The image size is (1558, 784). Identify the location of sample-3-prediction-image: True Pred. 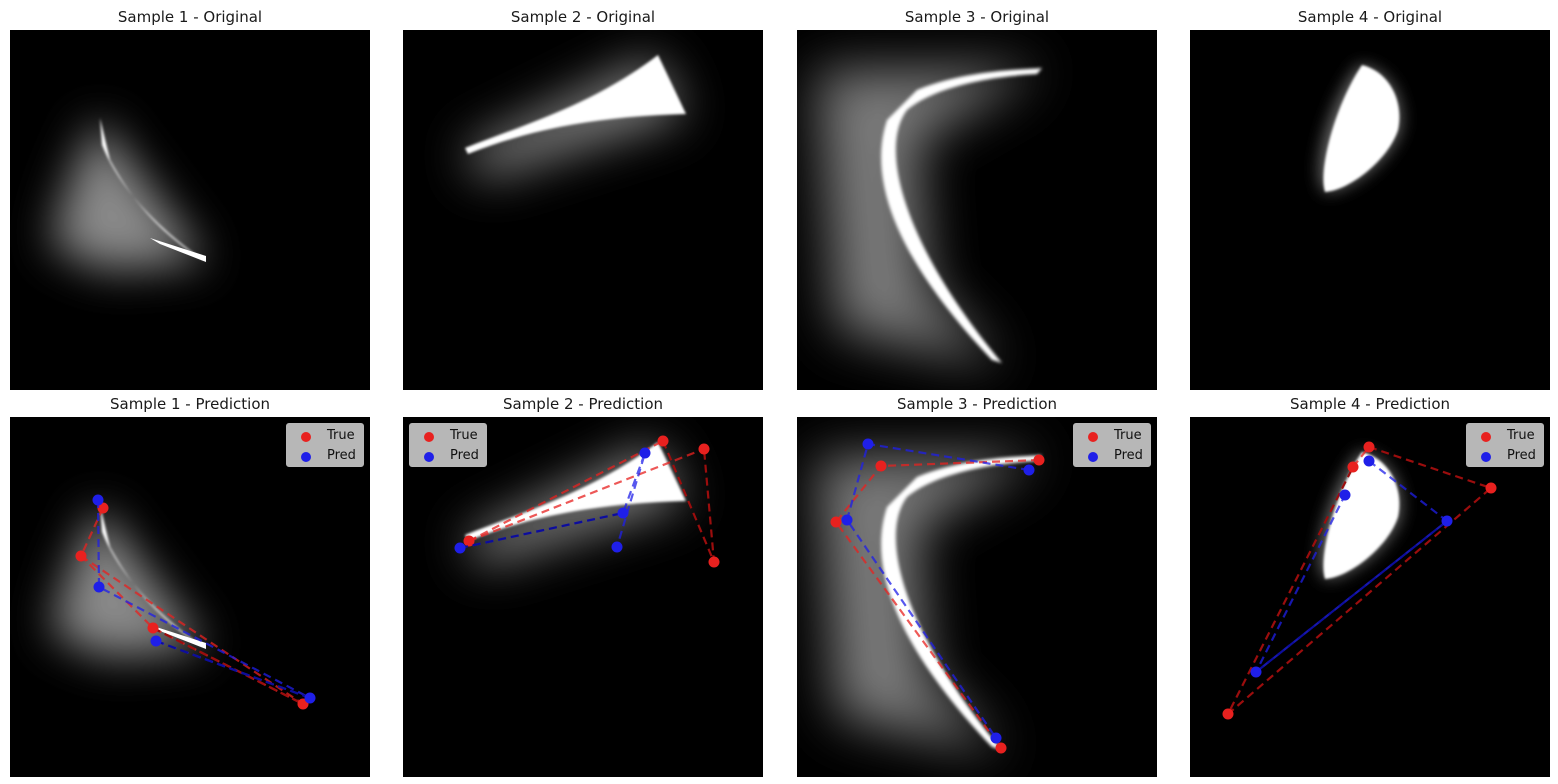
(977, 597).